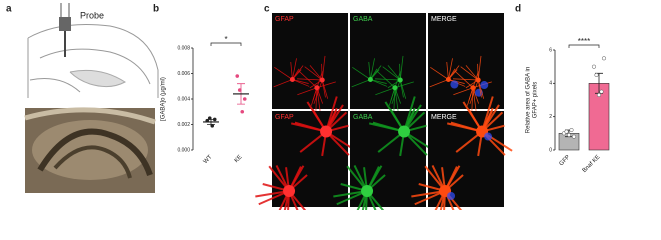 Image resolution: width=661 pixels, height=240 pixels. Describe the element at coordinates (239, 159) in the screenshot. I see `x-tick-label: KE` at that location.